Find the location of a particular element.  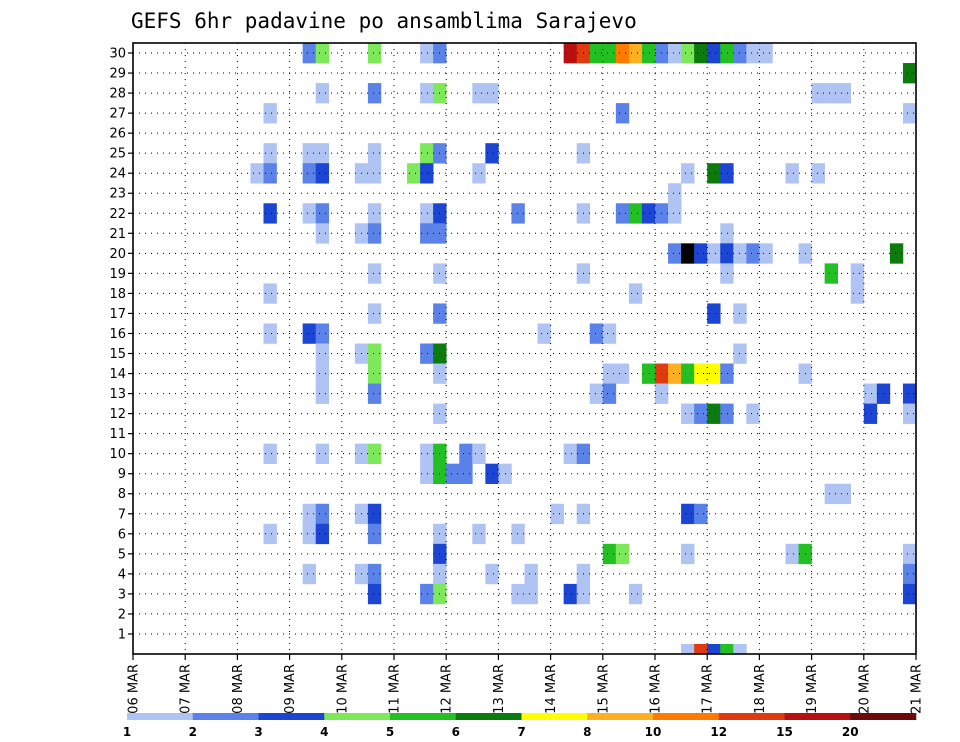

y-tick-label: 21 is located at coordinates (117, 234).